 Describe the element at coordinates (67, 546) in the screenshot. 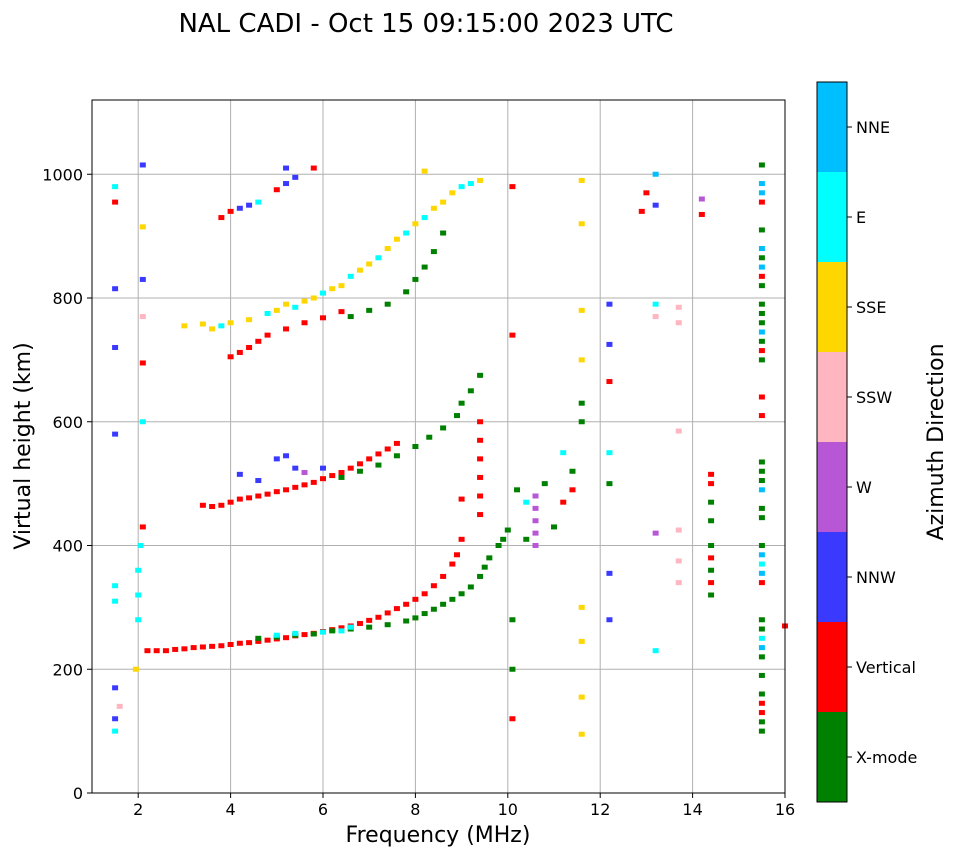

I see `y-tick-label: 400` at that location.